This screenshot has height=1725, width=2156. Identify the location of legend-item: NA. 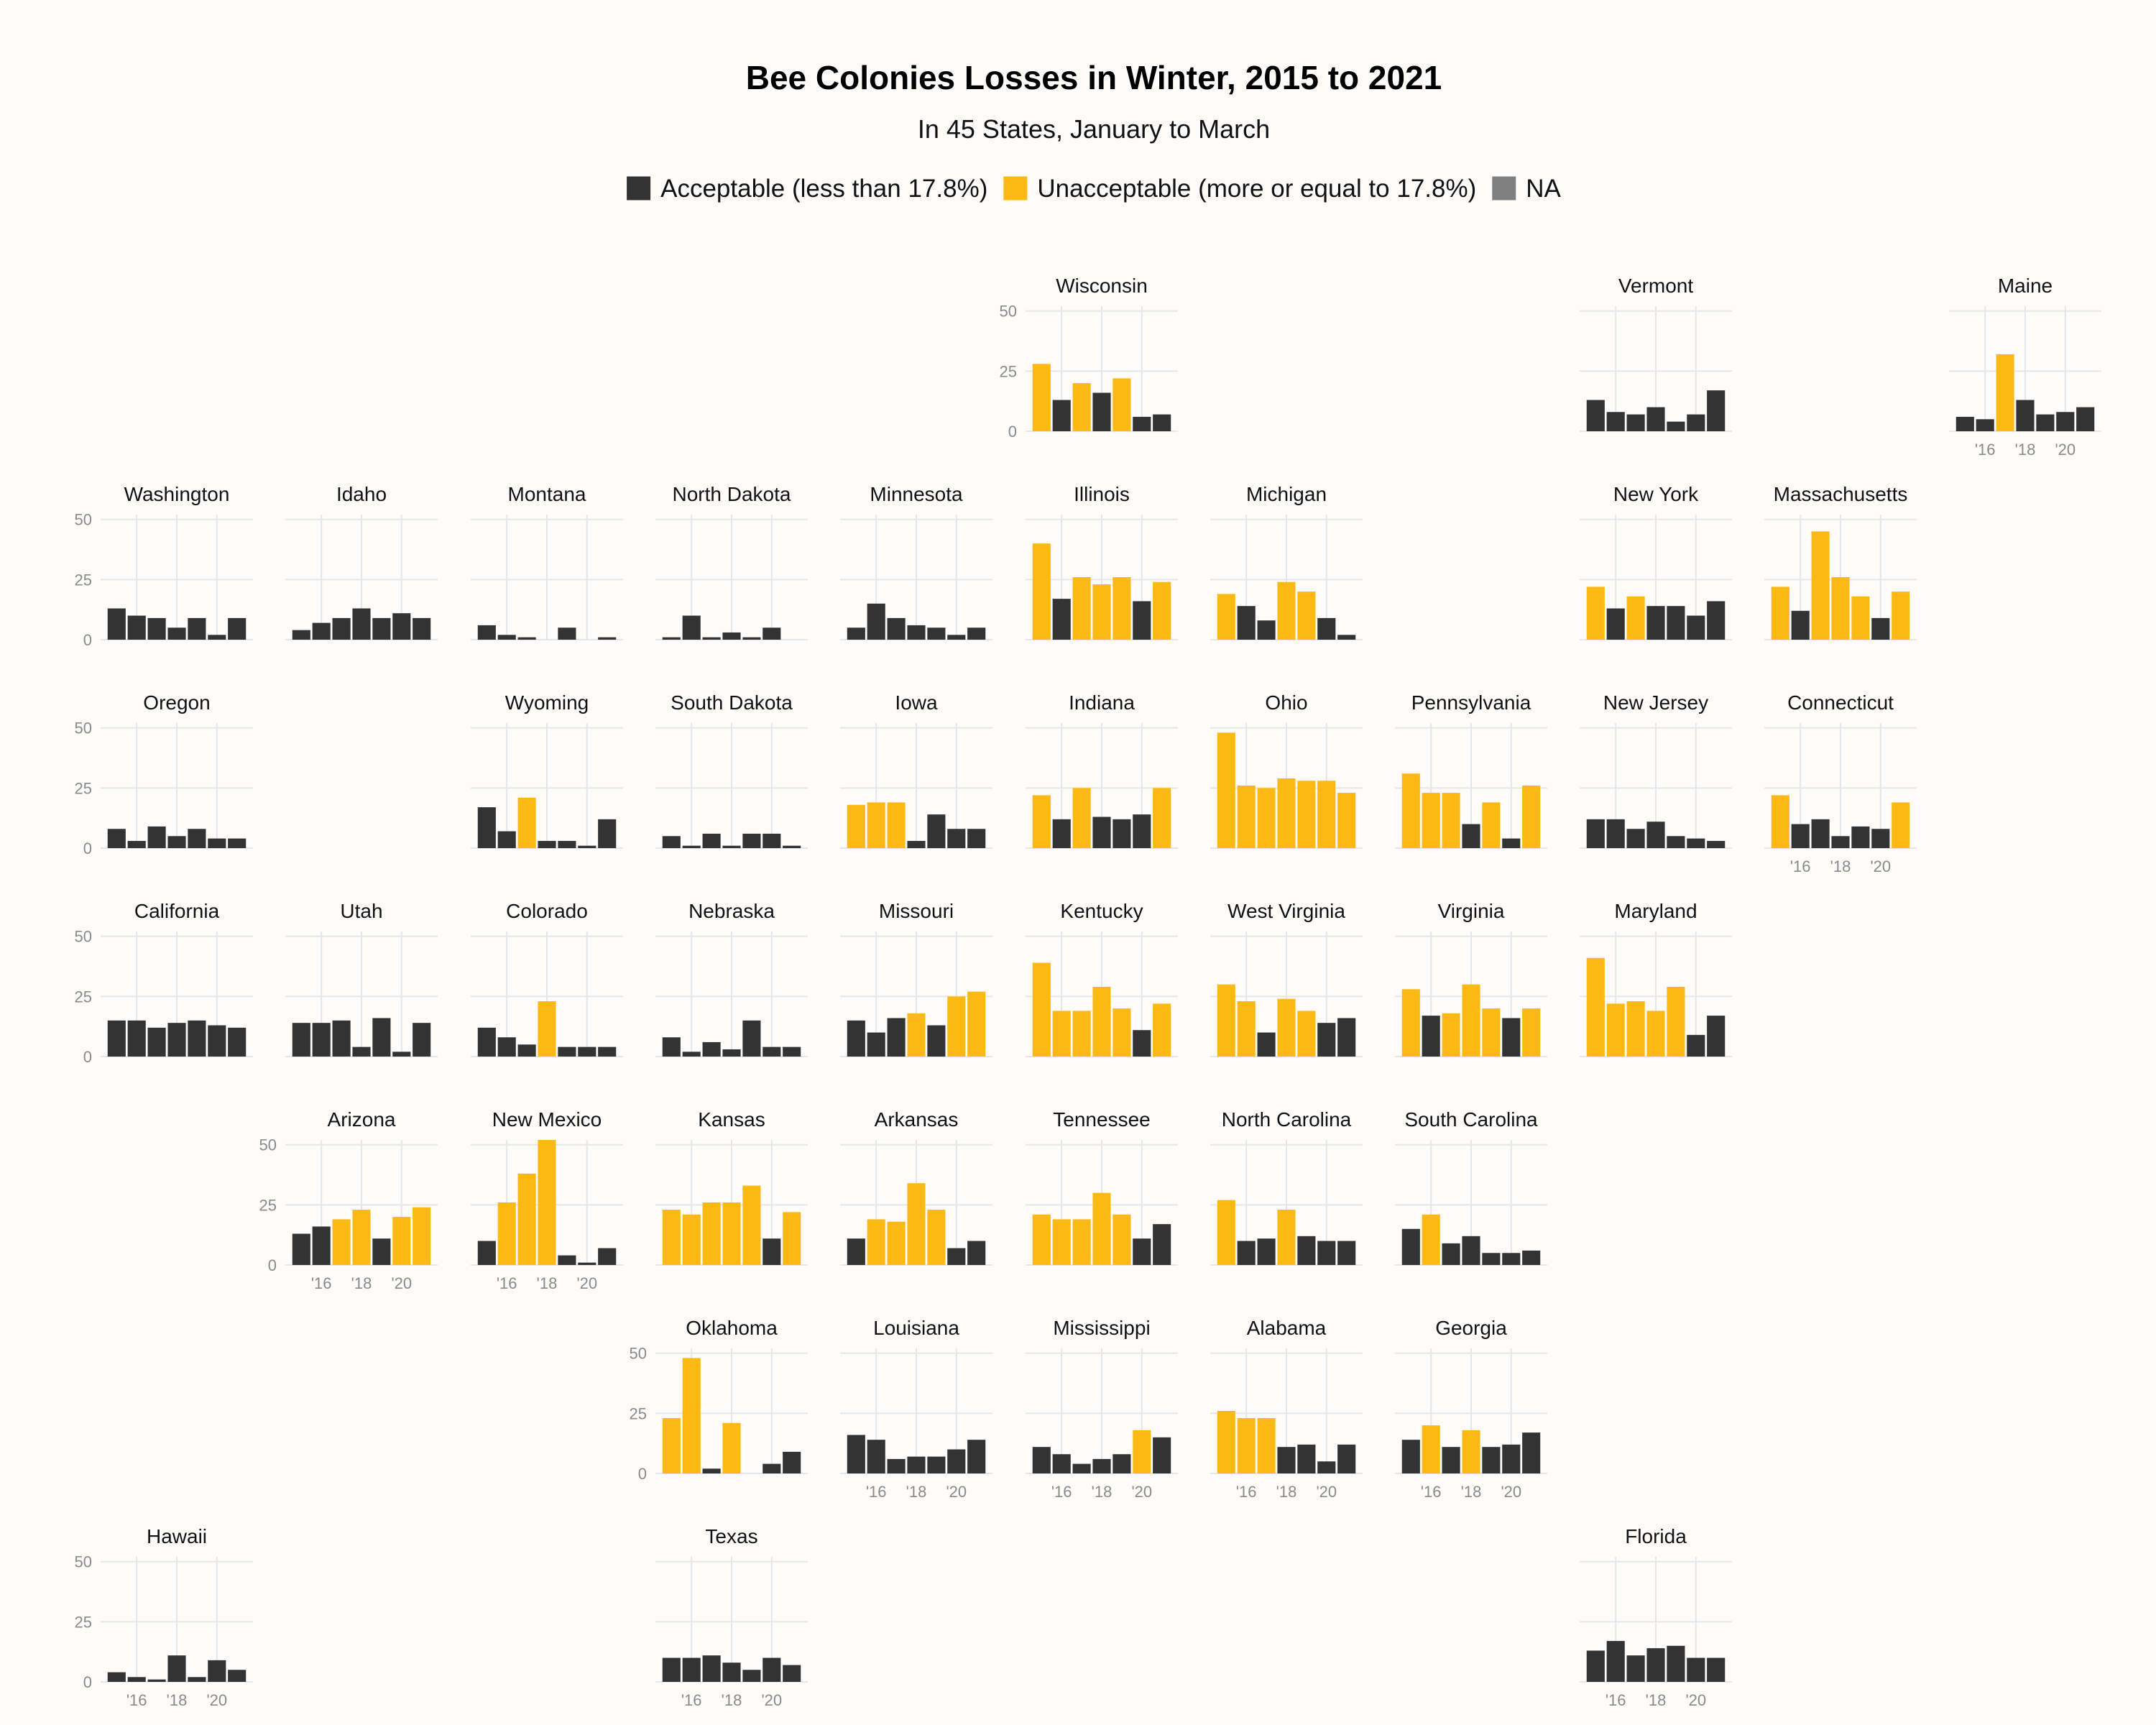
(1527, 189).